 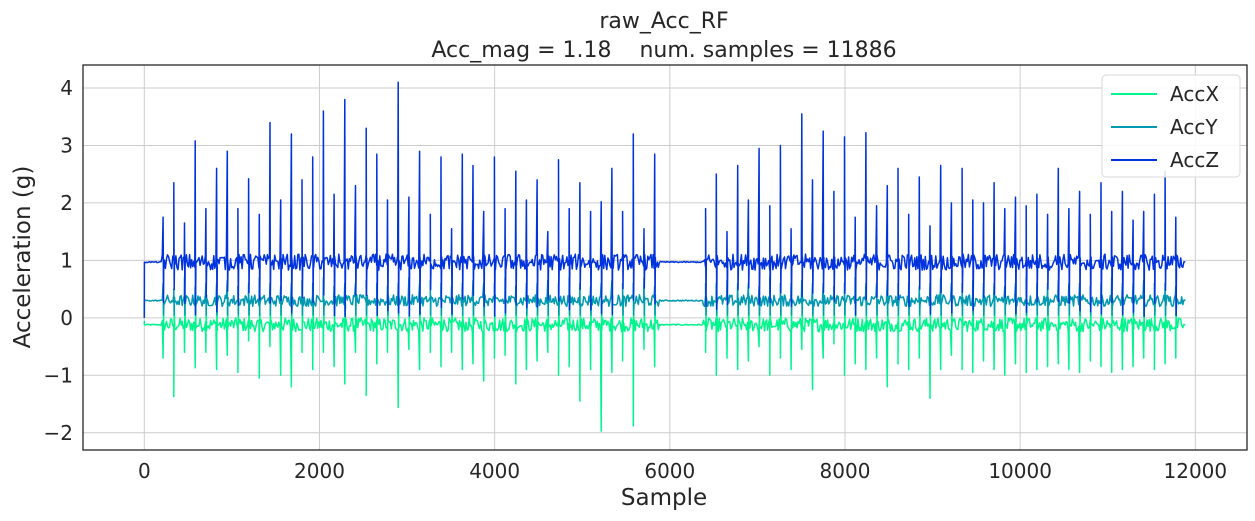 I want to click on x-tick-label: 2000, so click(x=319, y=471).